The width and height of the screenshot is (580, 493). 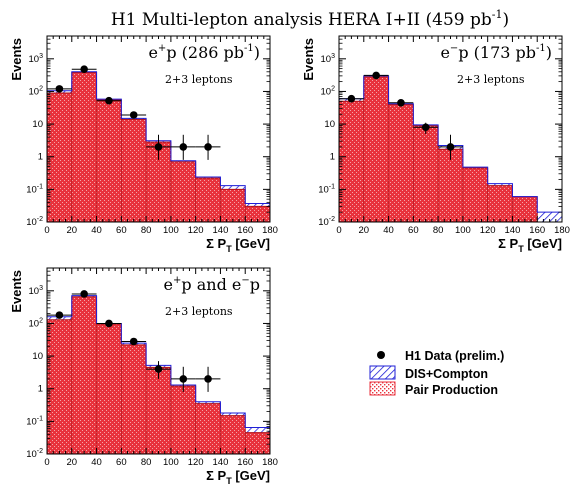 I want to click on panel-title: e+p and e−p, so click(x=212, y=284).